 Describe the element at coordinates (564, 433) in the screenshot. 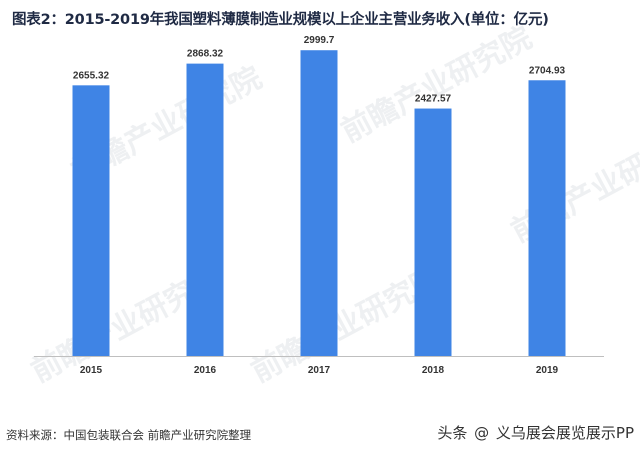

I see `brand-name: 义乌展会展览展示PP` at that location.